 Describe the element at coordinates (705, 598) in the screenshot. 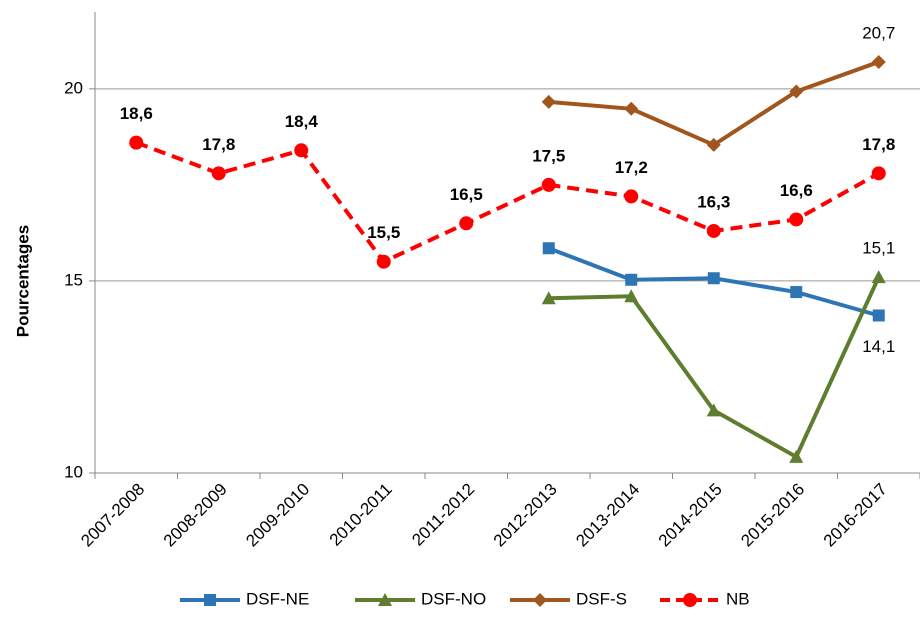

I see `legend-item: NB` at that location.